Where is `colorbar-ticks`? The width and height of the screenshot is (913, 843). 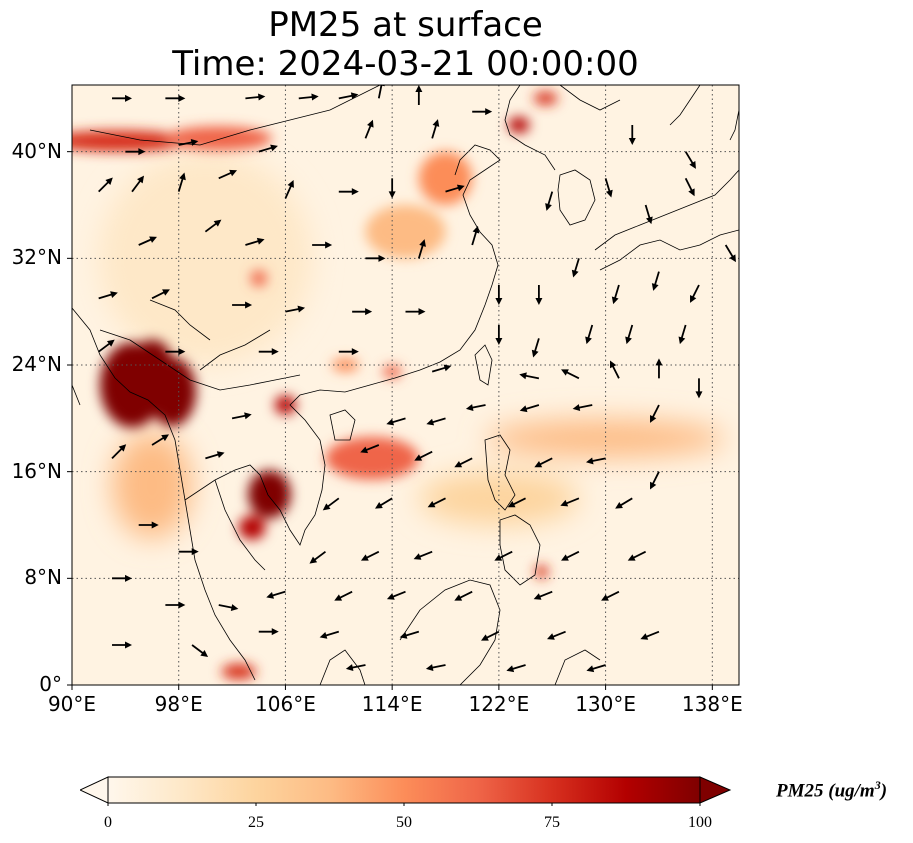
colorbar-ticks is located at coordinates (404, 804).